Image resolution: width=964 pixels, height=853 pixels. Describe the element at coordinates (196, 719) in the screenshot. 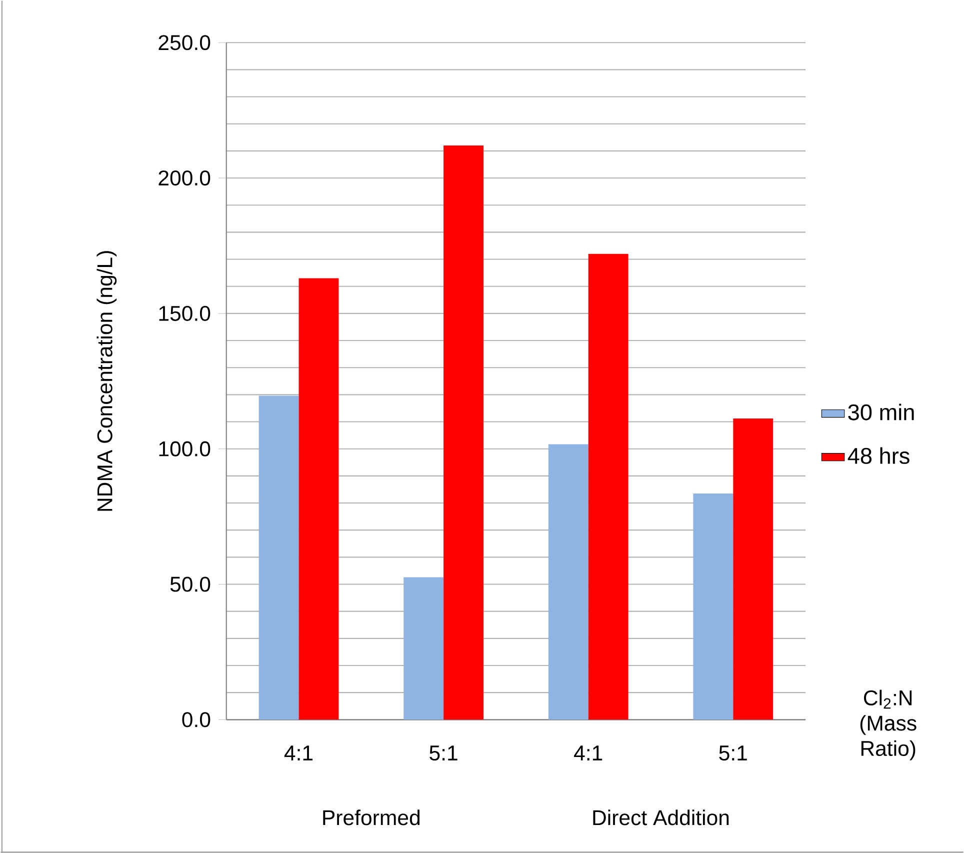

I see `y-tick-label: 0.0` at that location.